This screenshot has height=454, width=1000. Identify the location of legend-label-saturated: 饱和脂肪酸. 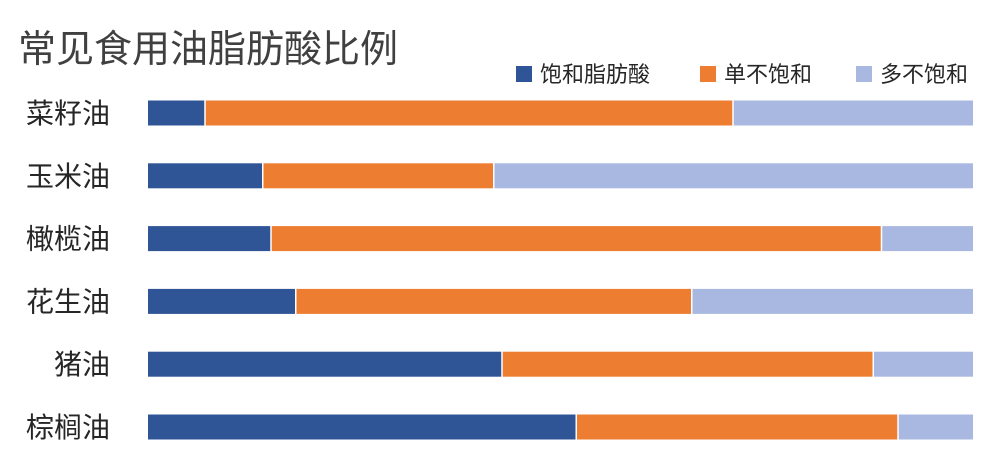
(595, 75).